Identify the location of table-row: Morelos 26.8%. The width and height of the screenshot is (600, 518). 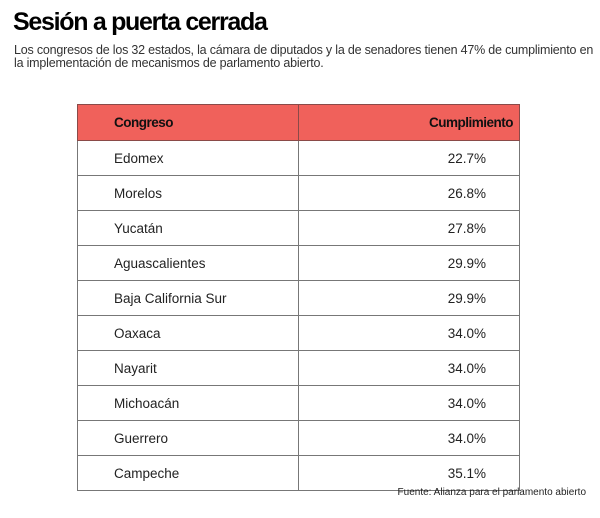
(298, 193).